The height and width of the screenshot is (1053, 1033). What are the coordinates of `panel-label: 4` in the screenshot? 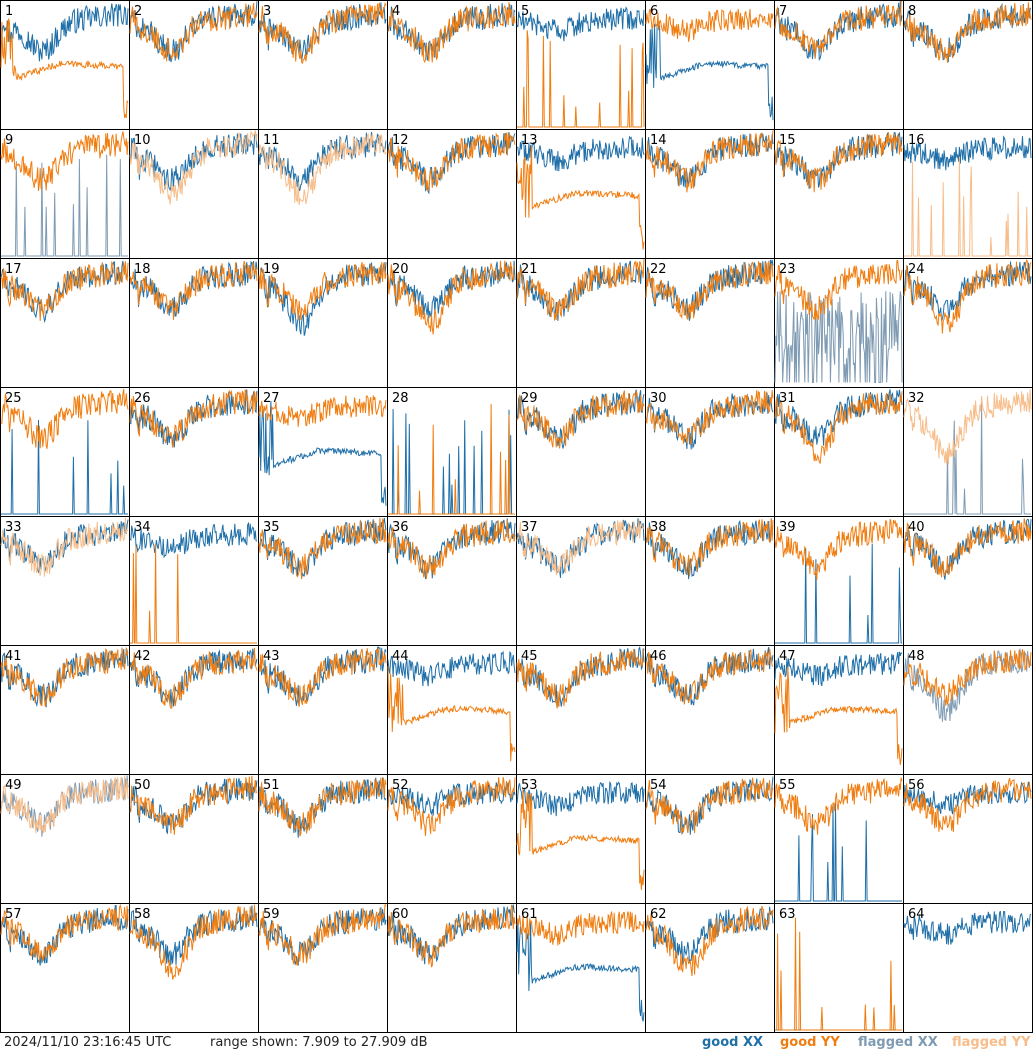 It's located at (396, 11).